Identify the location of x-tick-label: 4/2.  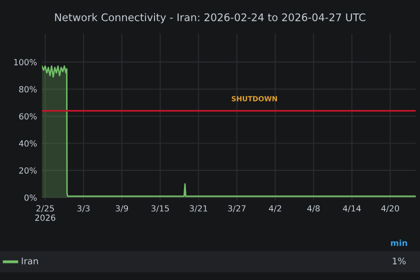
(275, 208).